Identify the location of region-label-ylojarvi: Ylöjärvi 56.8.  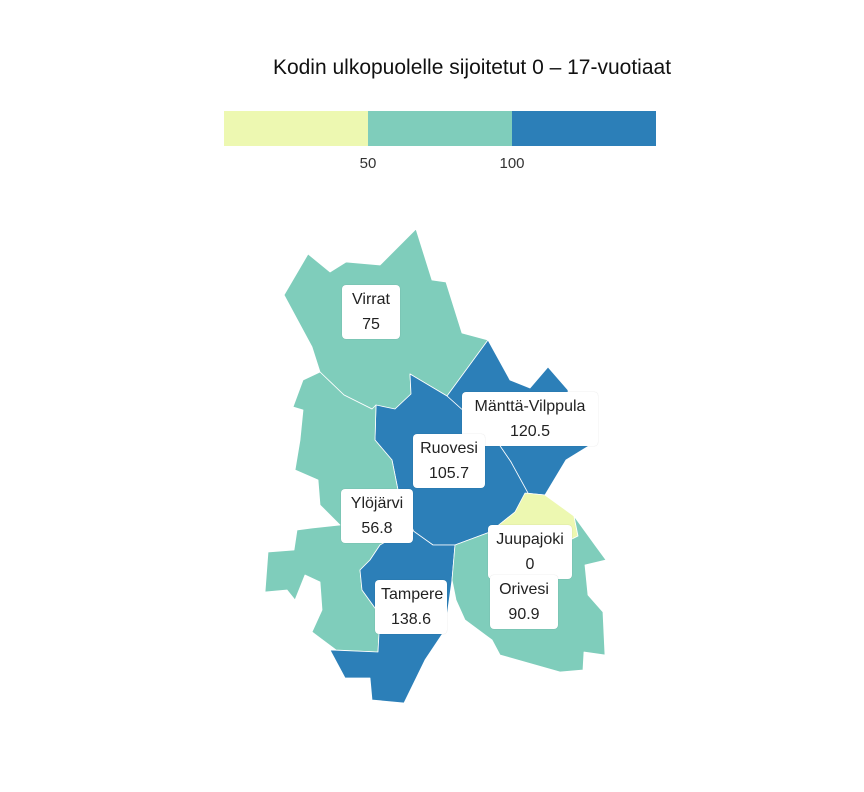
(377, 516).